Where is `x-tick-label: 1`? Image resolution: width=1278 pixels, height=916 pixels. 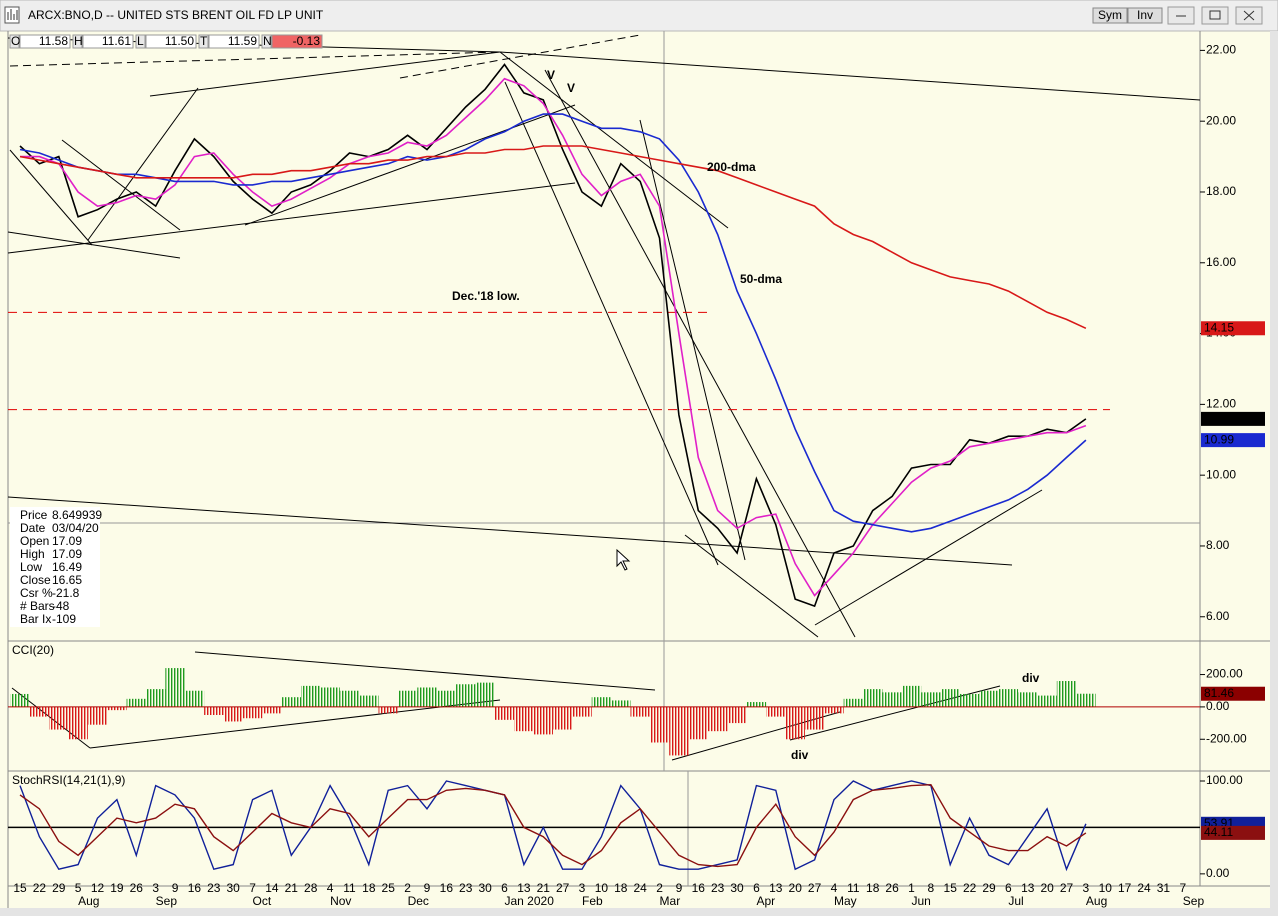
x-tick-label: 1 is located at coordinates (911, 888).